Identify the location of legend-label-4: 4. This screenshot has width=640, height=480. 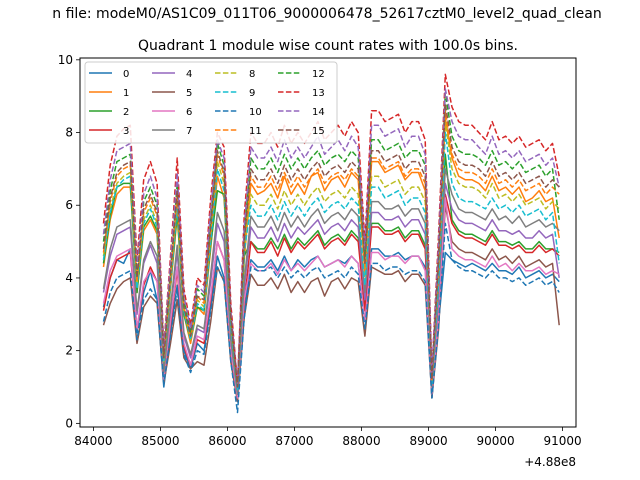
(189, 74).